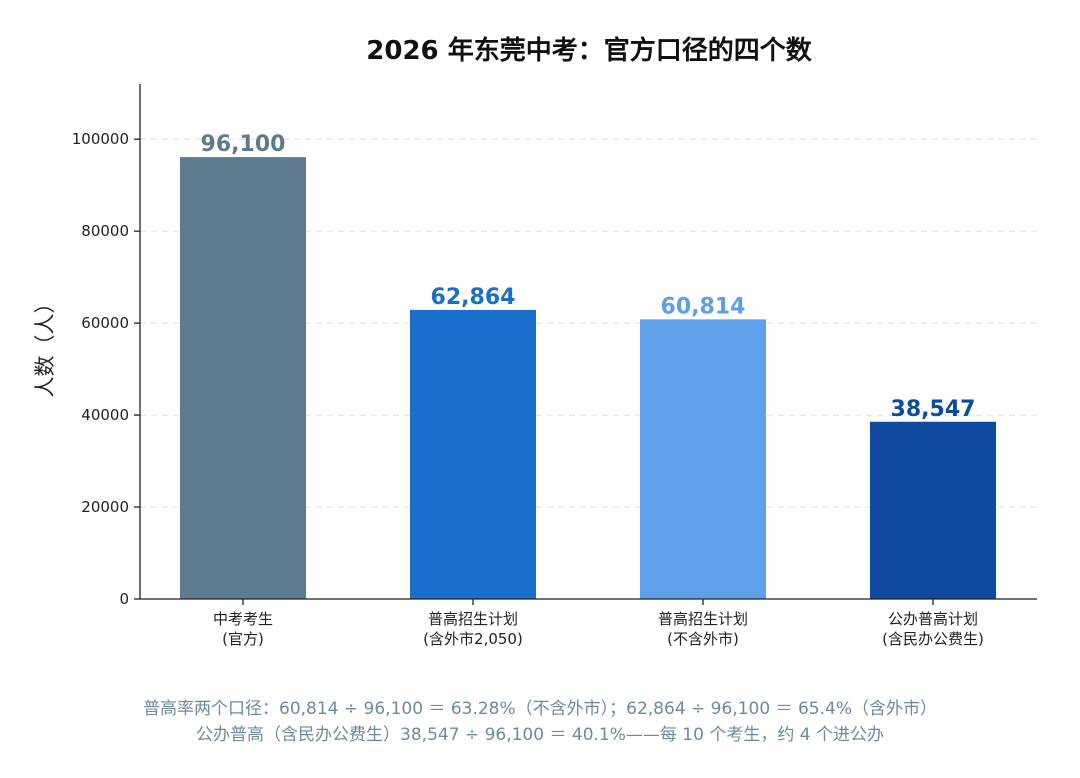  What do you see at coordinates (473, 297) in the screenshot?
I see `data-label-2: 62,864` at bounding box center [473, 297].